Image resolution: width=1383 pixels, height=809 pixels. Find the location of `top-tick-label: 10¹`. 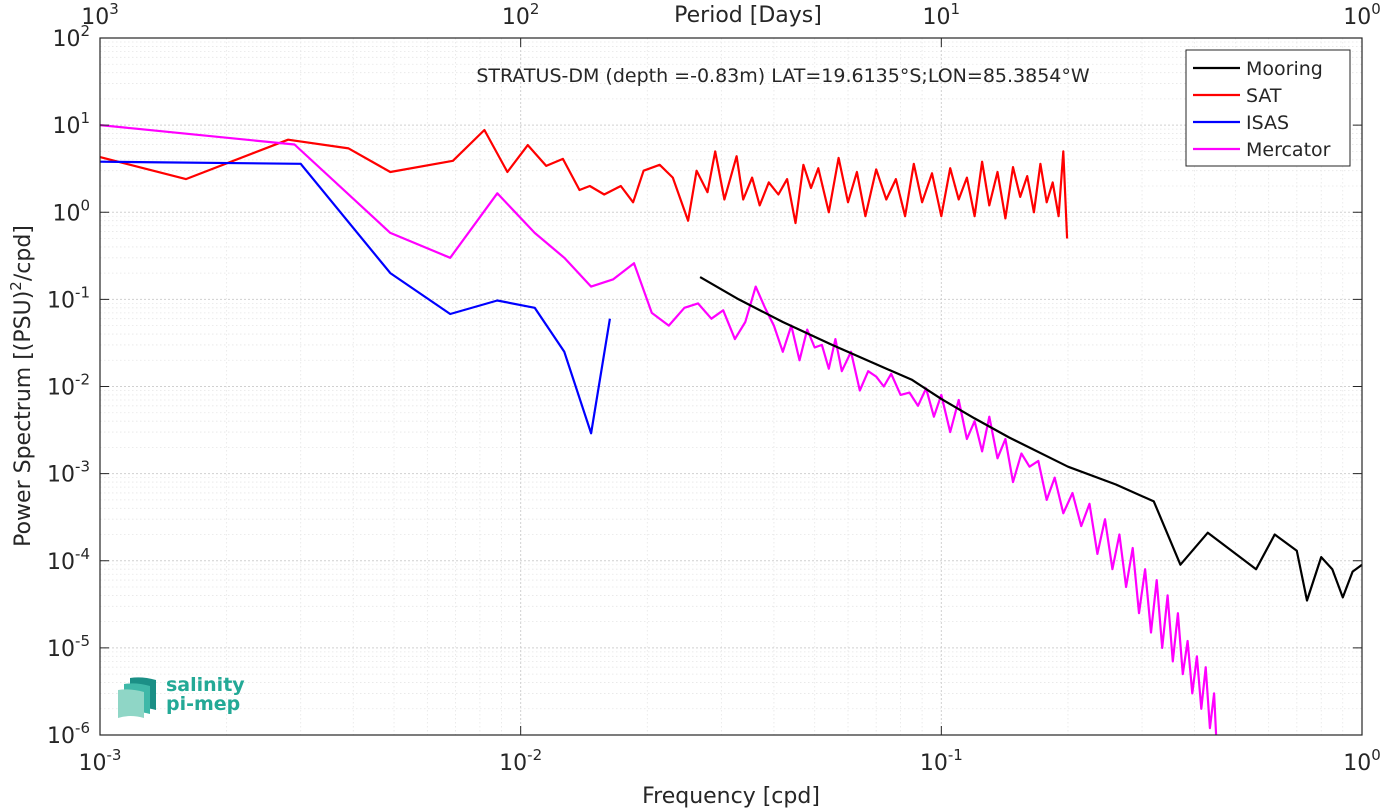

top-tick-label: 10¹ is located at coordinates (942, 15).